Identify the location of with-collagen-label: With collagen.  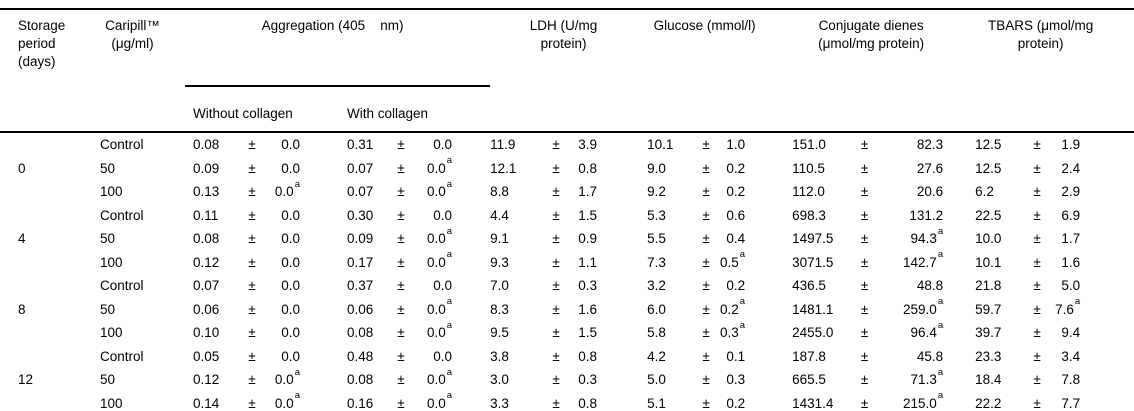
(388, 113).